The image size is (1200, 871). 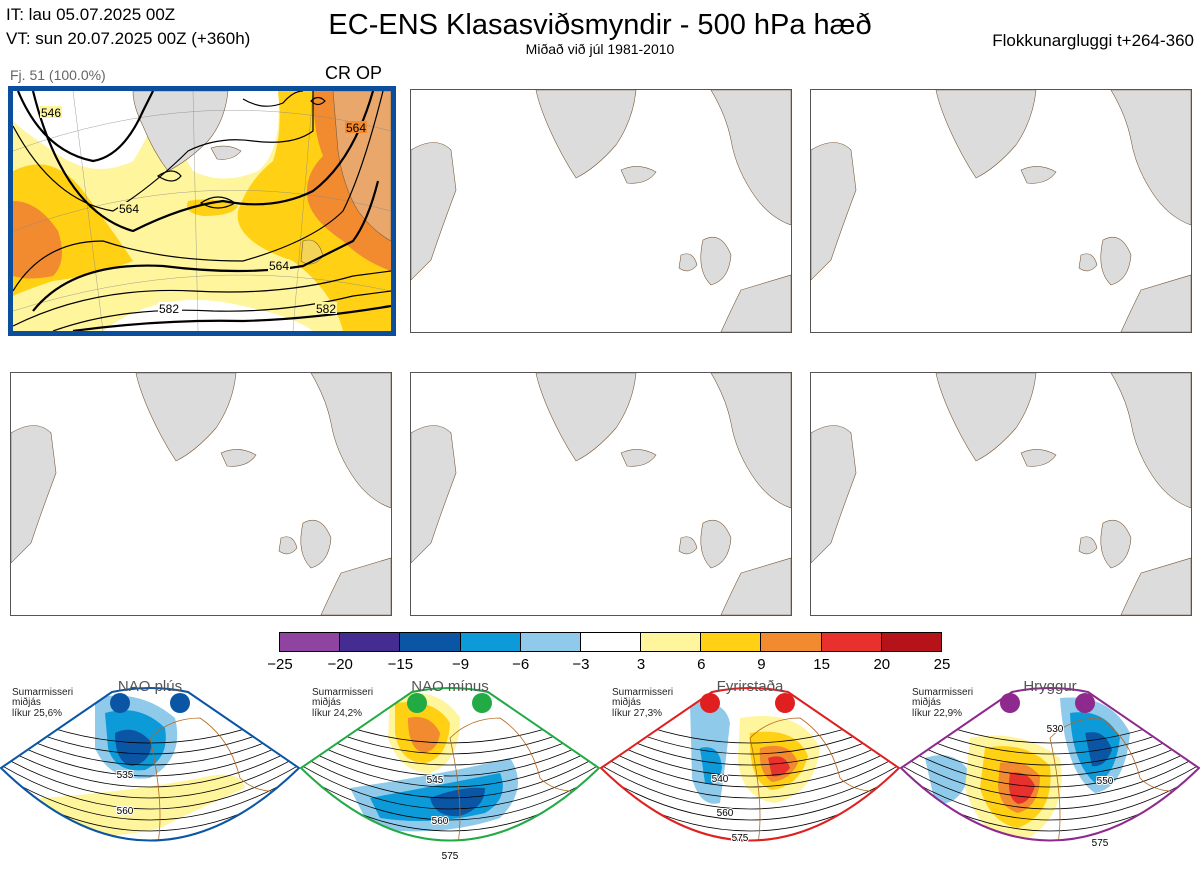 What do you see at coordinates (450, 686) in the screenshot?
I see `regime-title: NAO mínus` at bounding box center [450, 686].